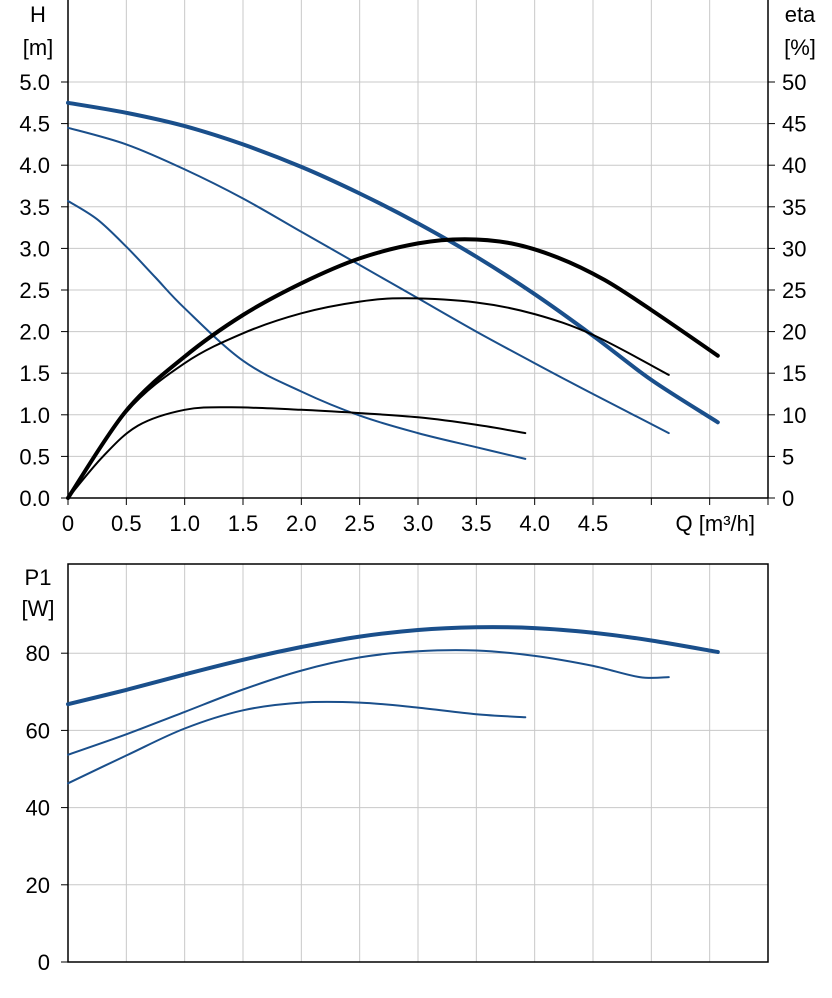 The height and width of the screenshot is (998, 832). I want to click on y-tick-label-right: 25, so click(794, 290).